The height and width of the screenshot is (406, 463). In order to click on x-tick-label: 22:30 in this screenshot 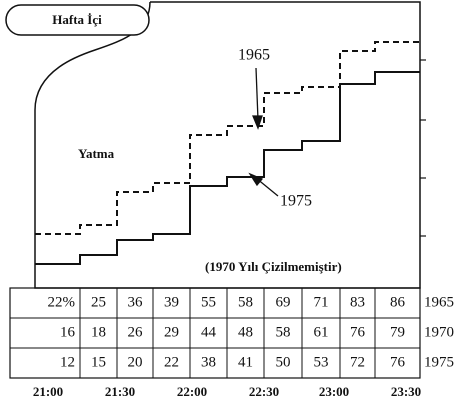, I will do `click(264, 391)`.